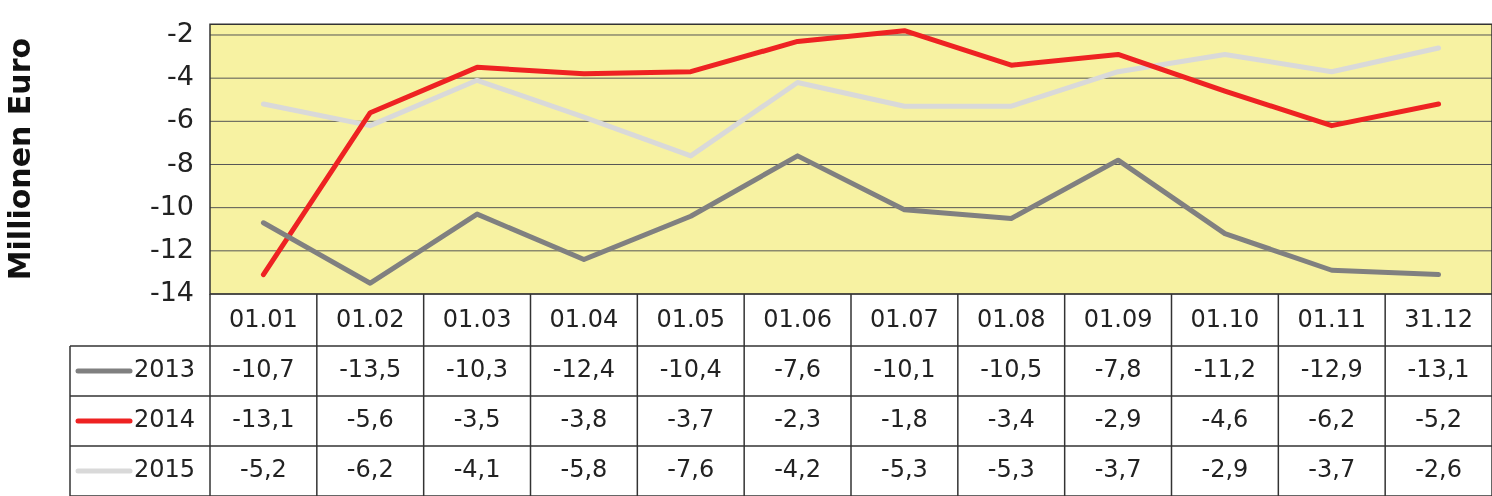 The height and width of the screenshot is (496, 1492). What do you see at coordinates (584, 419) in the screenshot?
I see `data-label: -3,8` at bounding box center [584, 419].